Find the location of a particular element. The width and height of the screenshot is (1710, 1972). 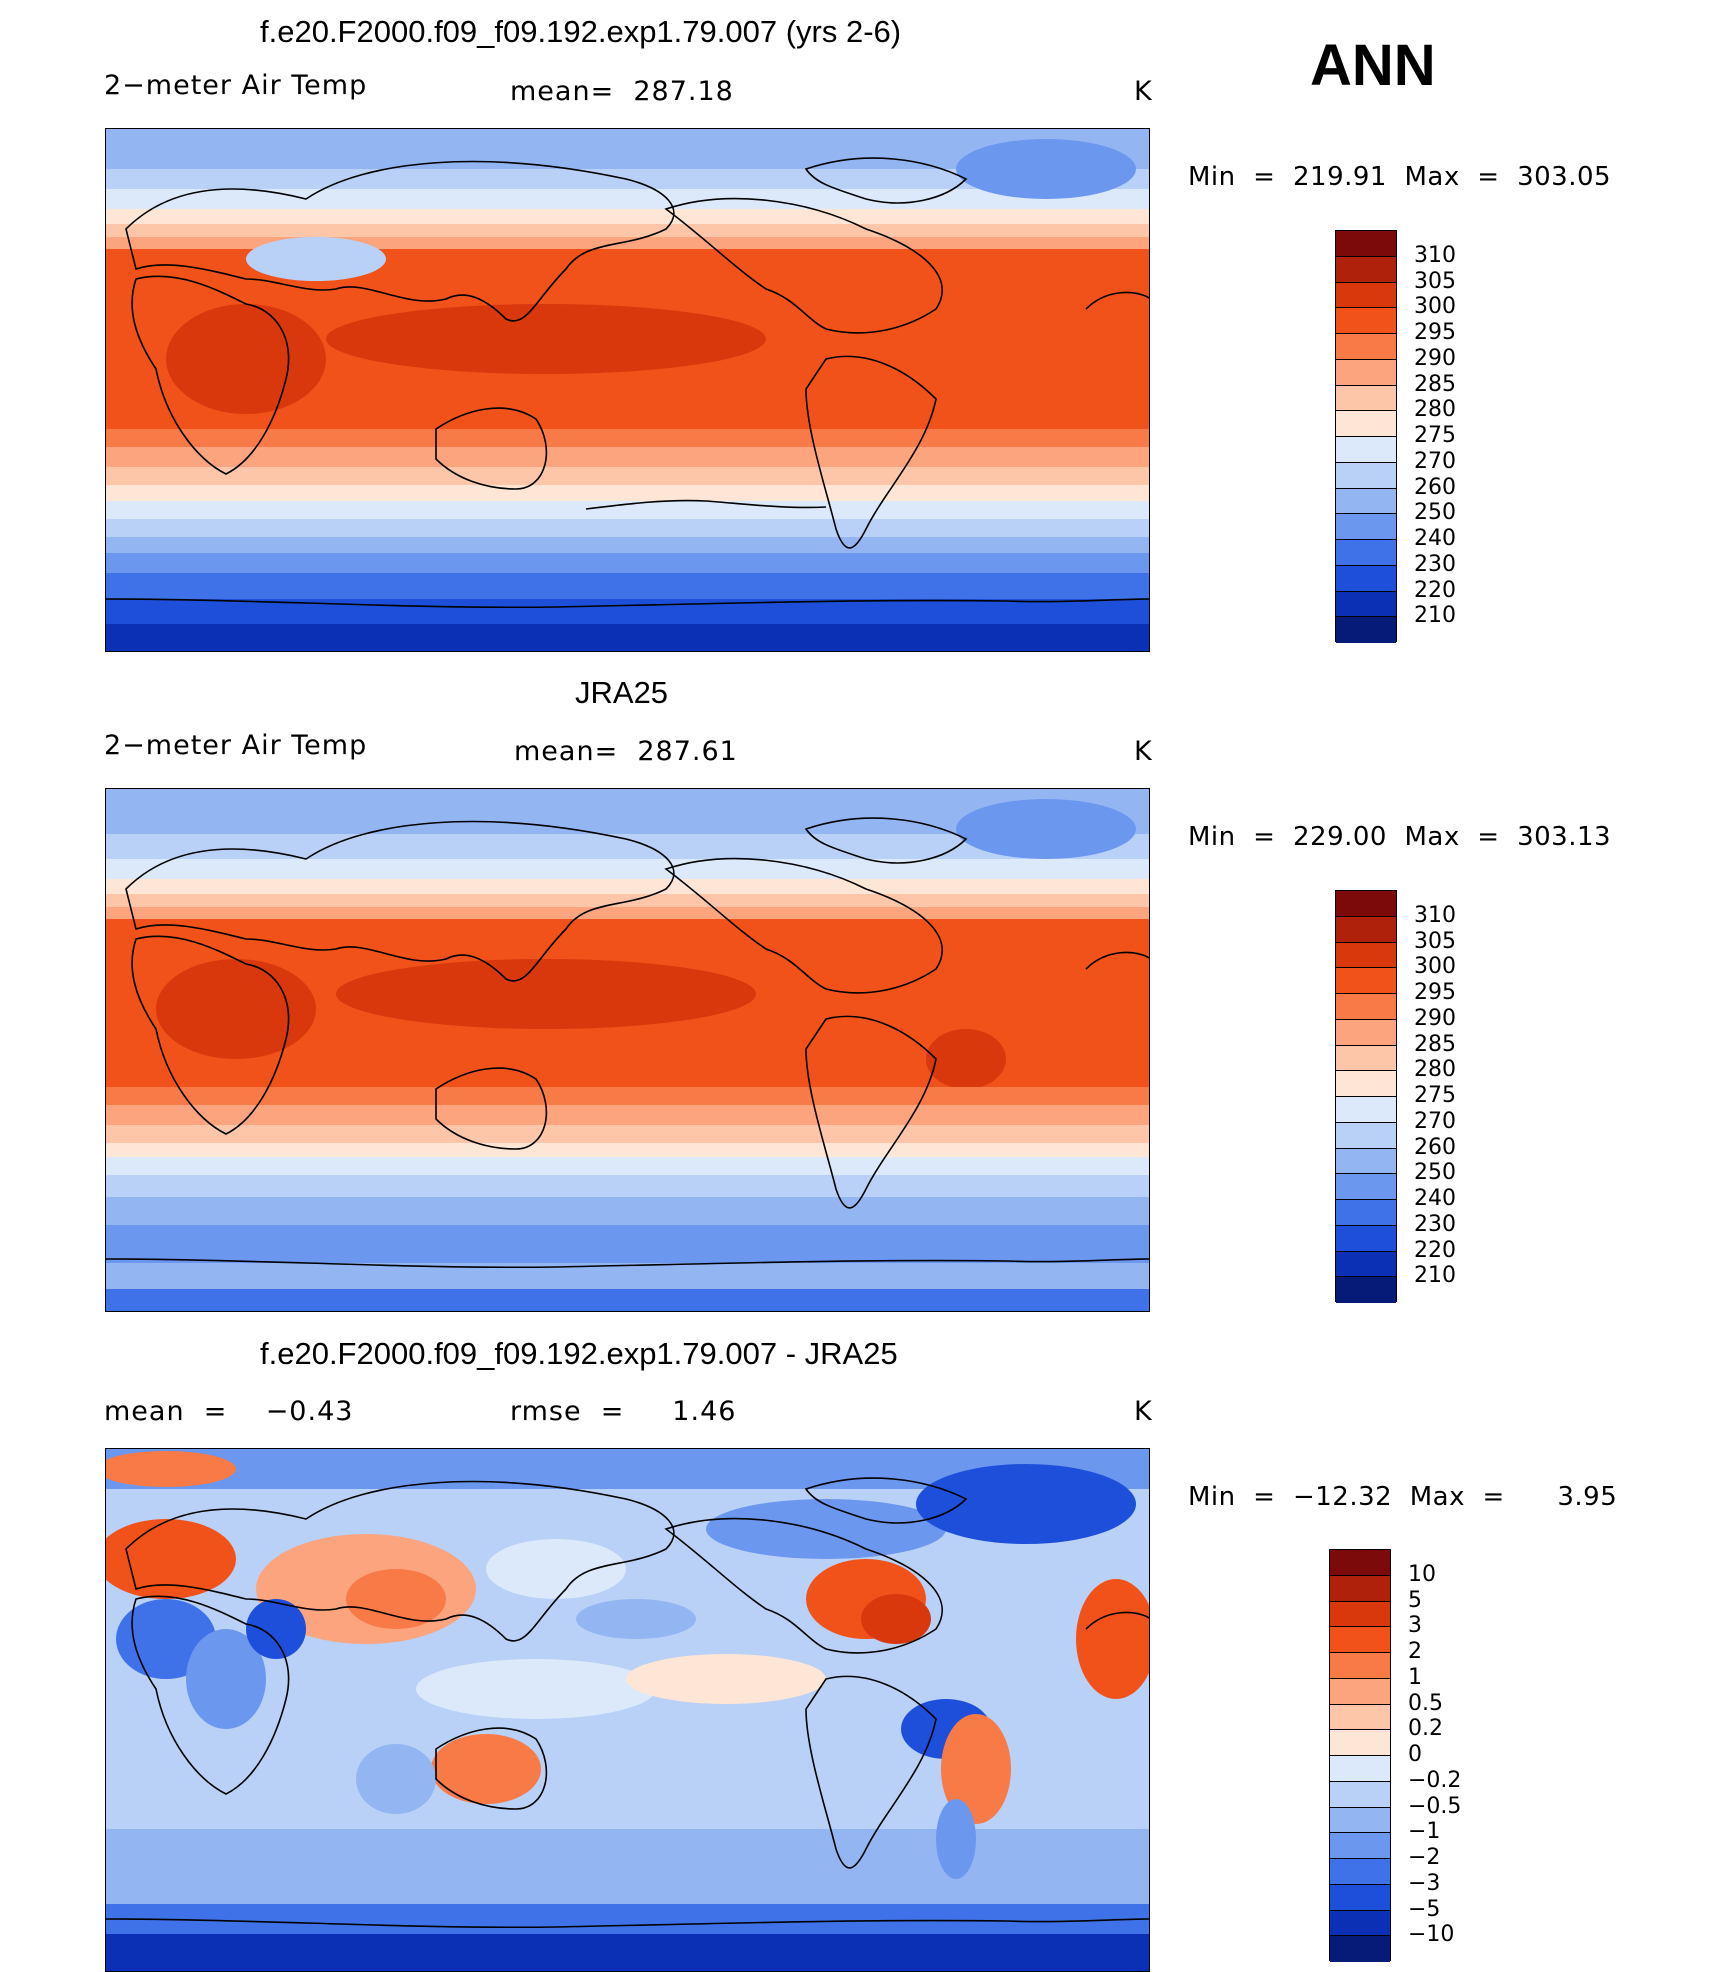

colorbar-tick-label: 220 is located at coordinates (1435, 590).